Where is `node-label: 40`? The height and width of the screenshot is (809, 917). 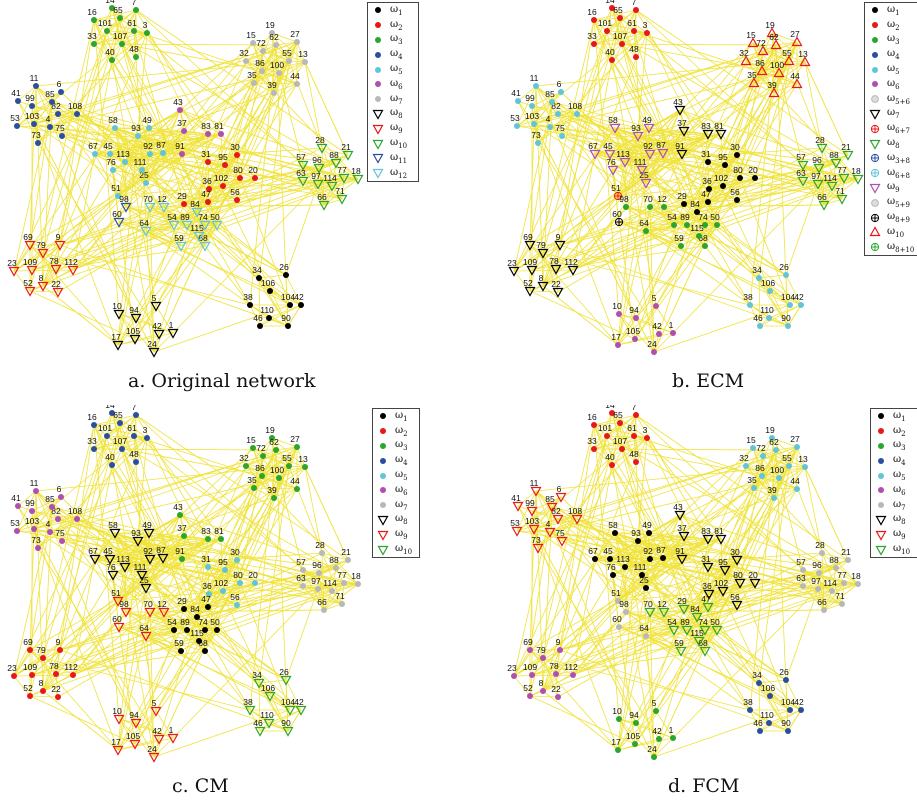 node-label: 40 is located at coordinates (610, 52).